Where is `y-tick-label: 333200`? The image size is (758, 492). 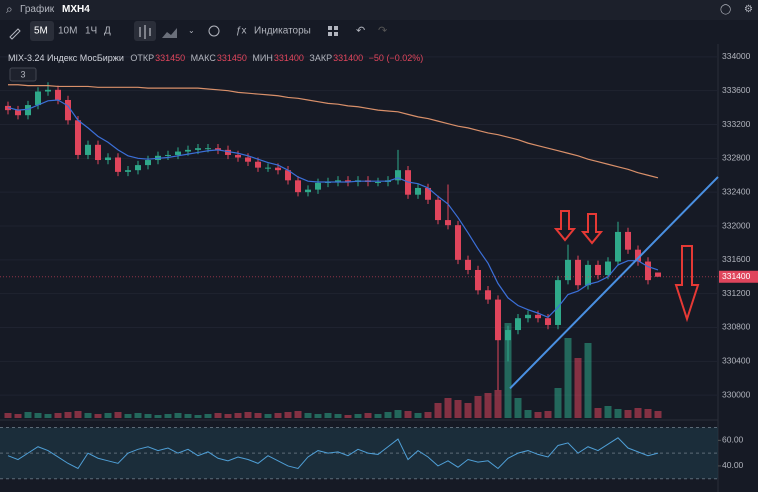
y-tick-label: 333200 is located at coordinates (736, 124).